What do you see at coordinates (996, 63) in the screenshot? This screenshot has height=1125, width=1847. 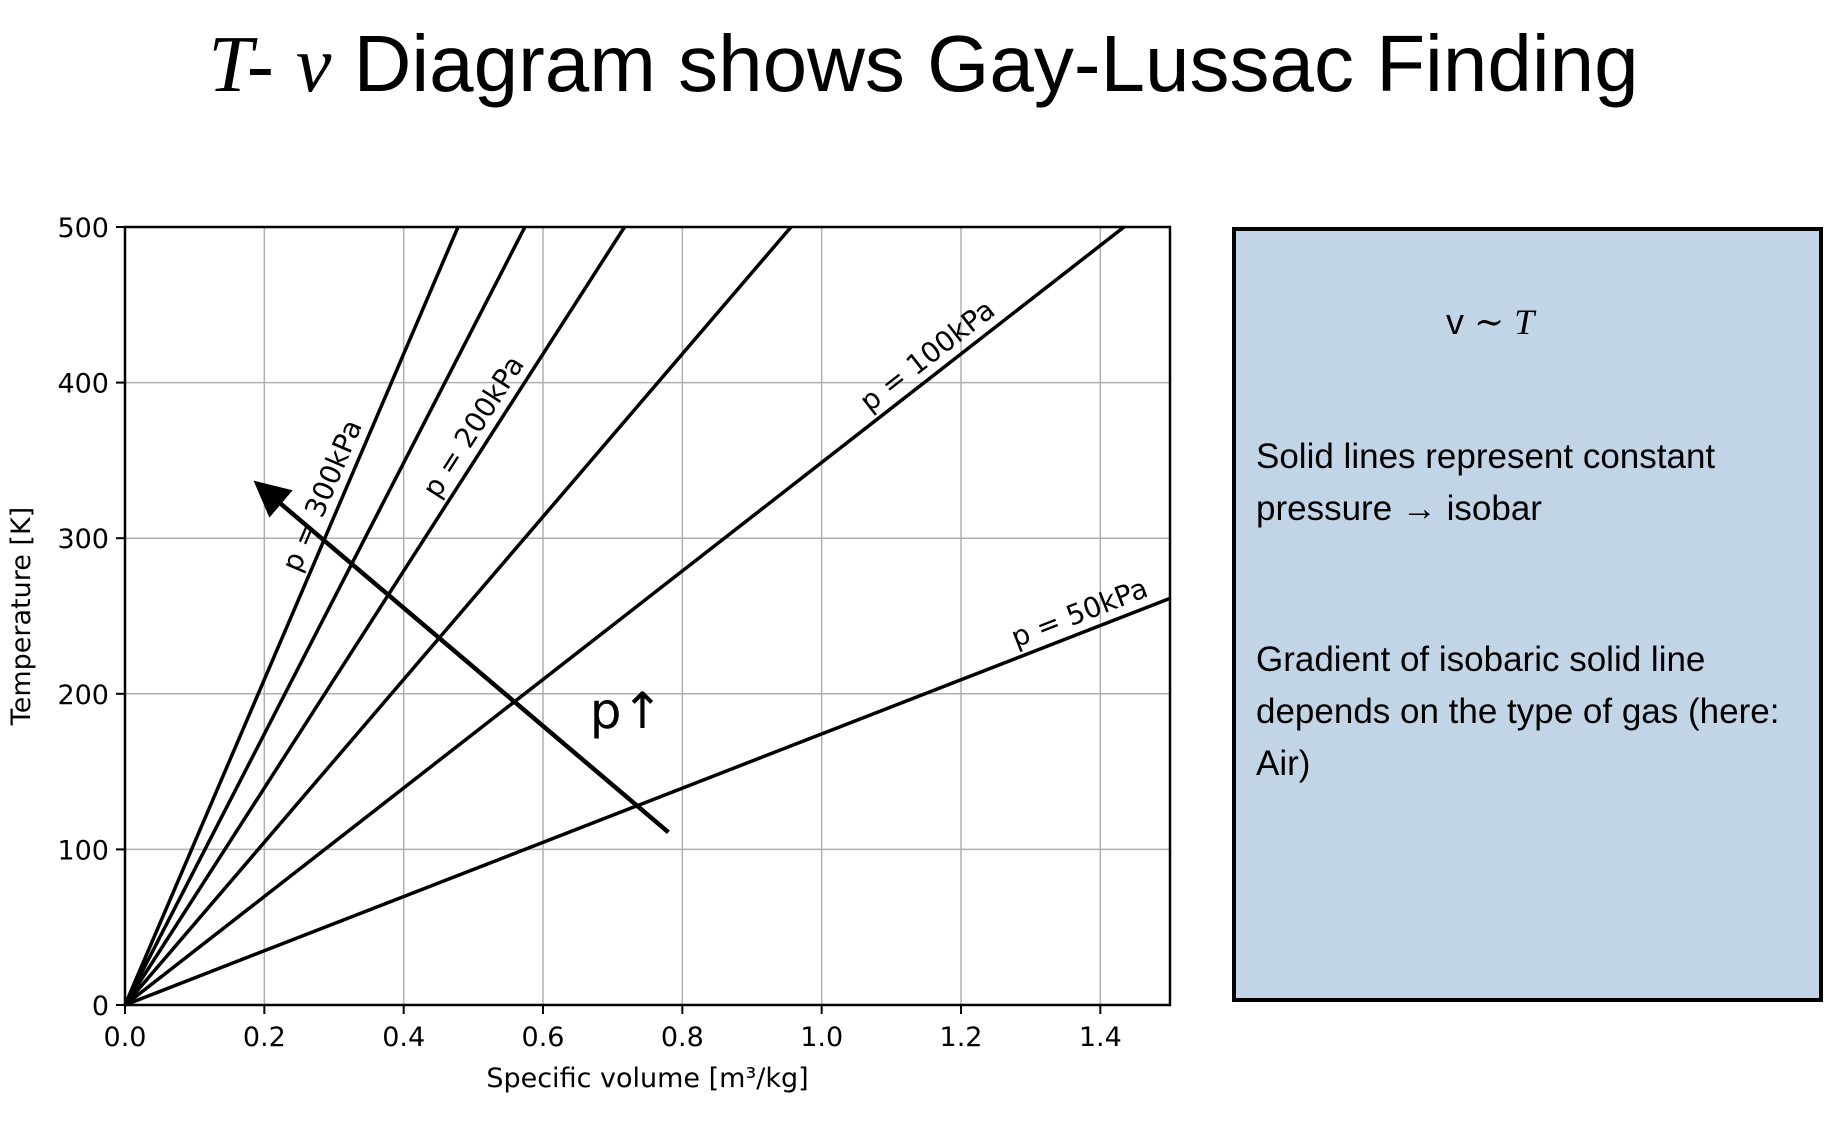 I see `title-text: Diagram shows Gay-Lussac Finding` at bounding box center [996, 63].